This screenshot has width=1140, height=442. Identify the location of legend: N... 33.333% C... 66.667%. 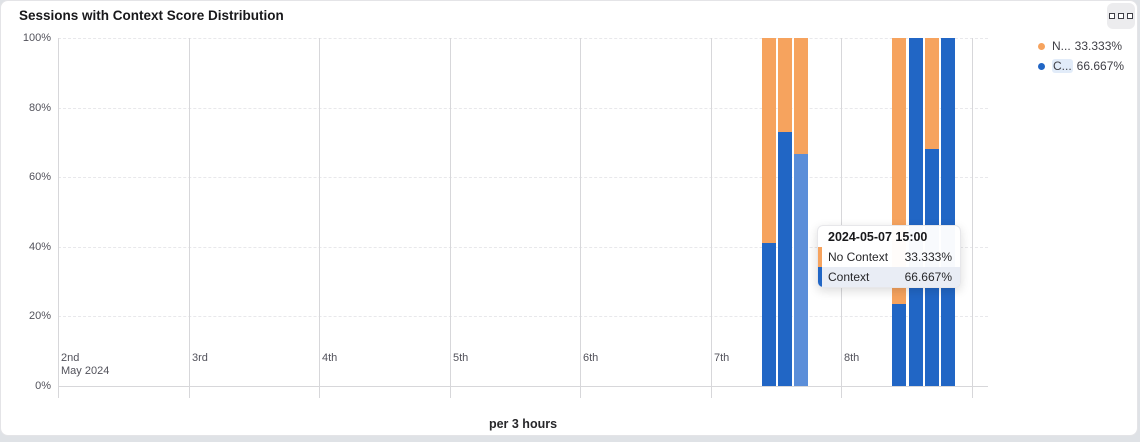
(1081, 56).